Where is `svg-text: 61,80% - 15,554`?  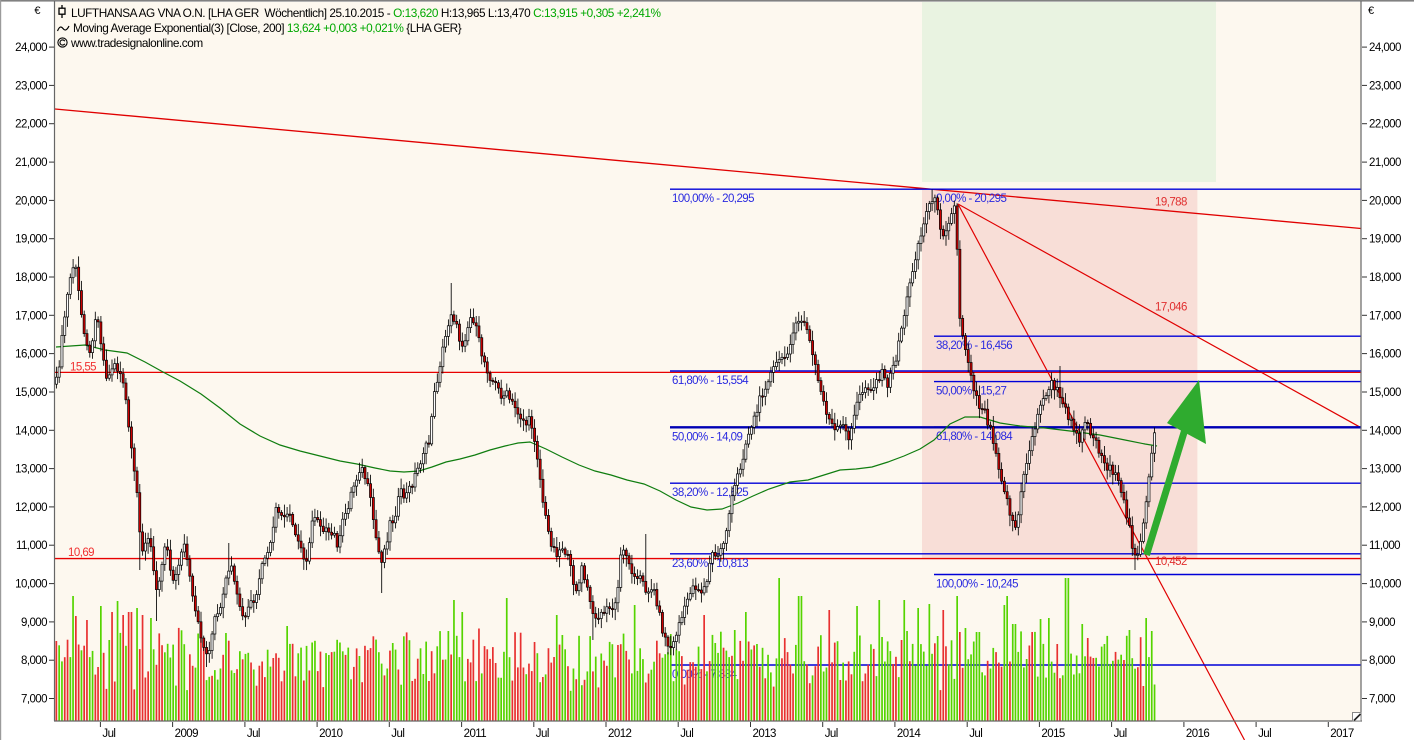 svg-text: 61,80% - 15,554 is located at coordinates (710, 381).